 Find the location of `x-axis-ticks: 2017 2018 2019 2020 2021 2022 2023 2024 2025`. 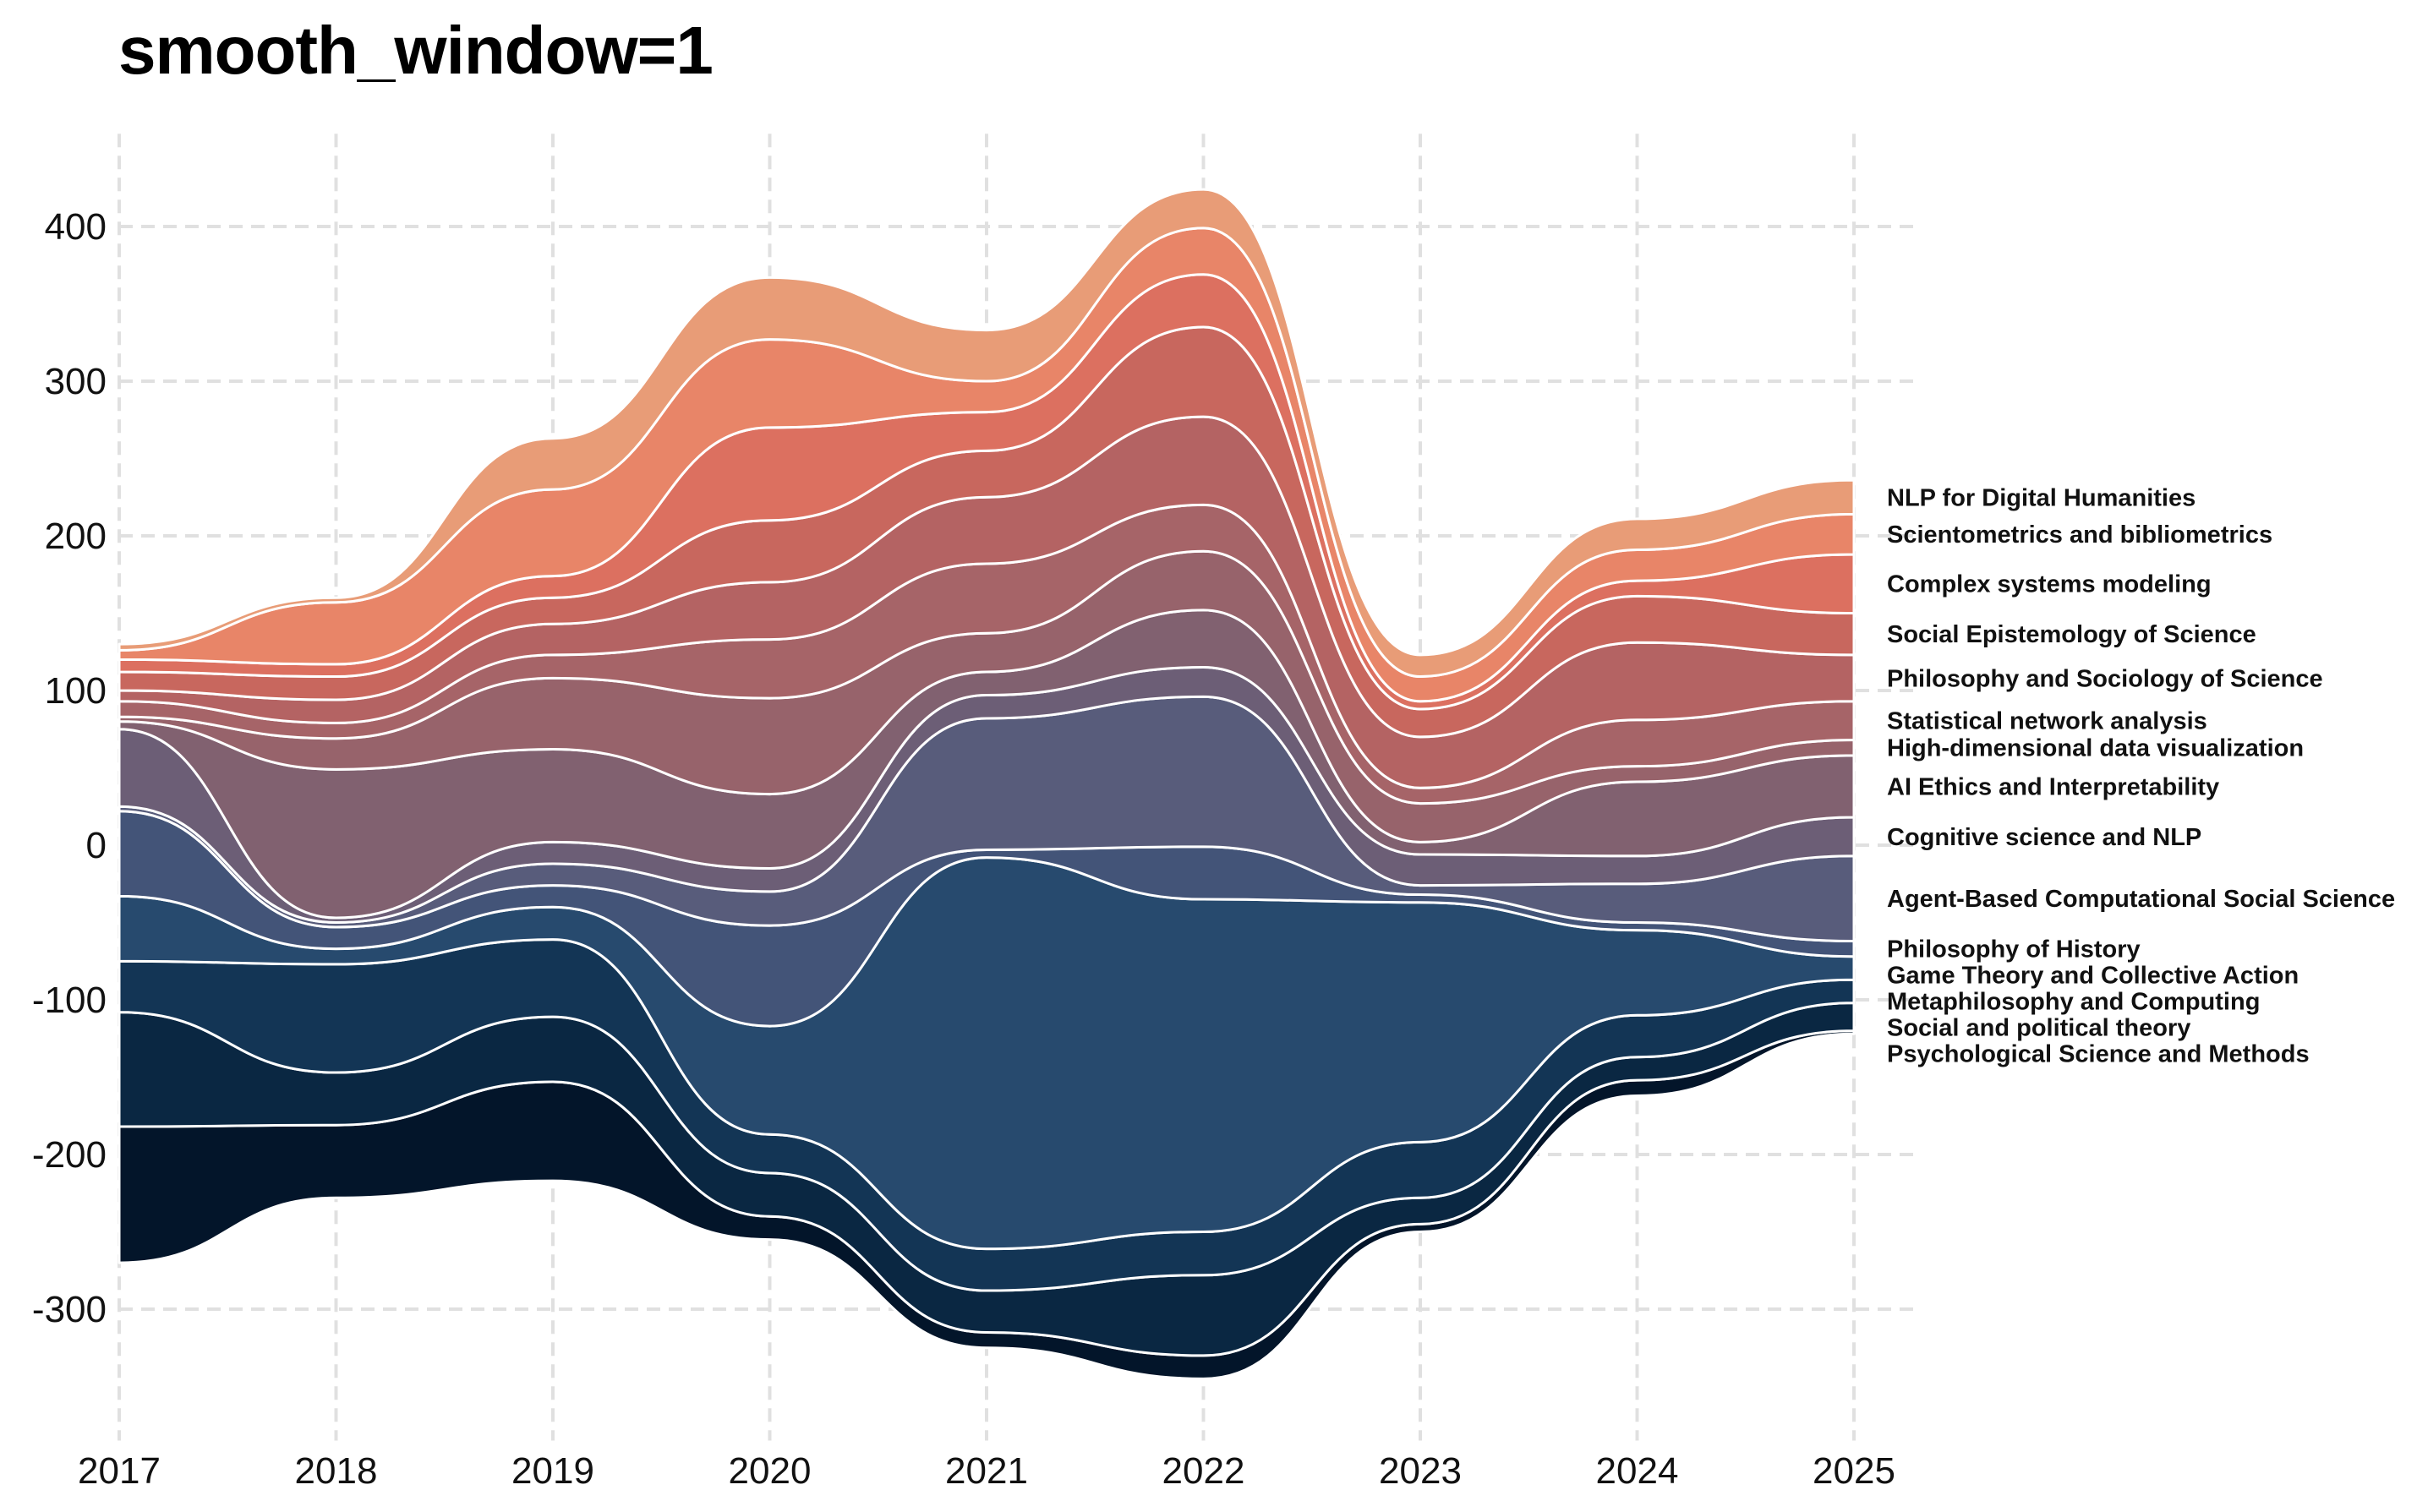

x-axis-ticks: 2017 2018 2019 2020 2021 2022 2023 2024 2025 is located at coordinates (986, 1471).